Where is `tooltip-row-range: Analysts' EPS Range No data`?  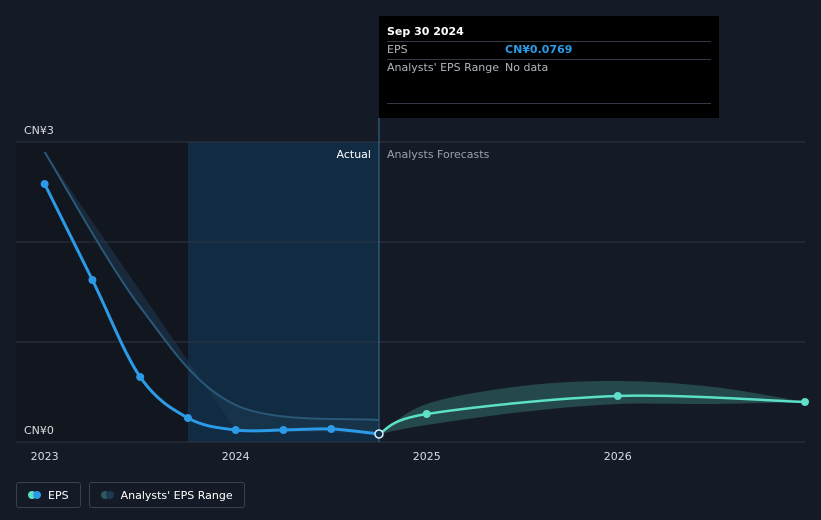
tooltip-row-range: Analysts' EPS Range No data is located at coordinates (549, 68).